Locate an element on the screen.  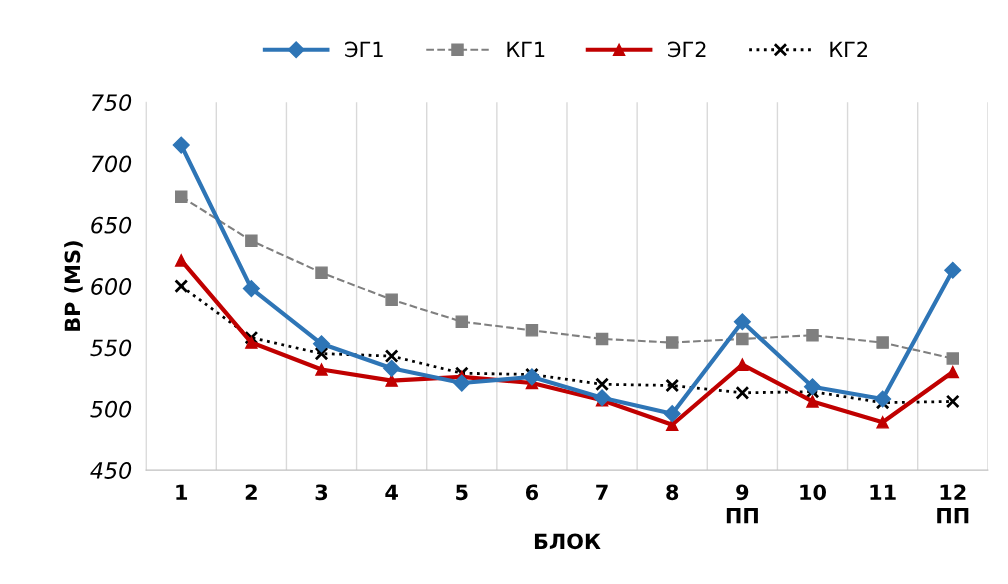
x-tick-label: 9 ПП is located at coordinates (742, 504).